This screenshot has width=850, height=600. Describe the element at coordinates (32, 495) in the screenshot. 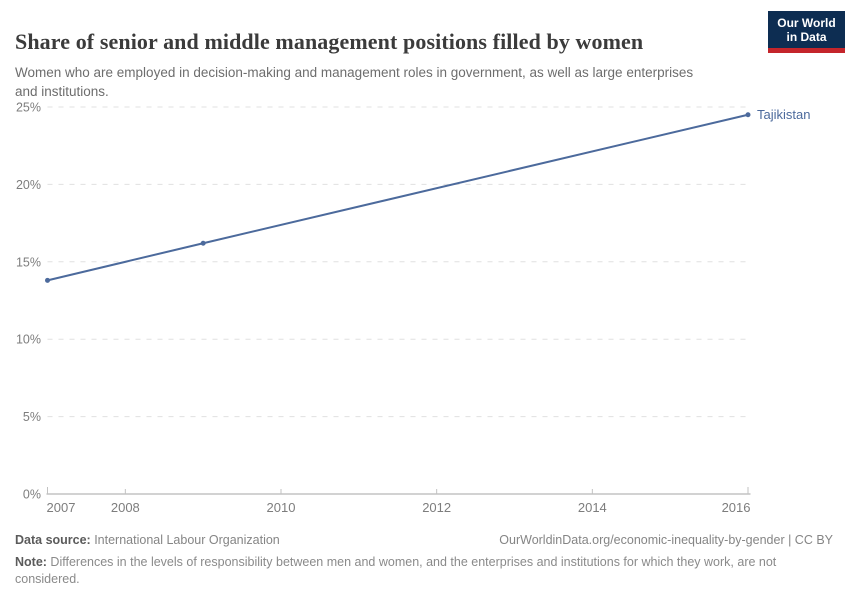

I see `y-axis-tick-label: 0%` at that location.